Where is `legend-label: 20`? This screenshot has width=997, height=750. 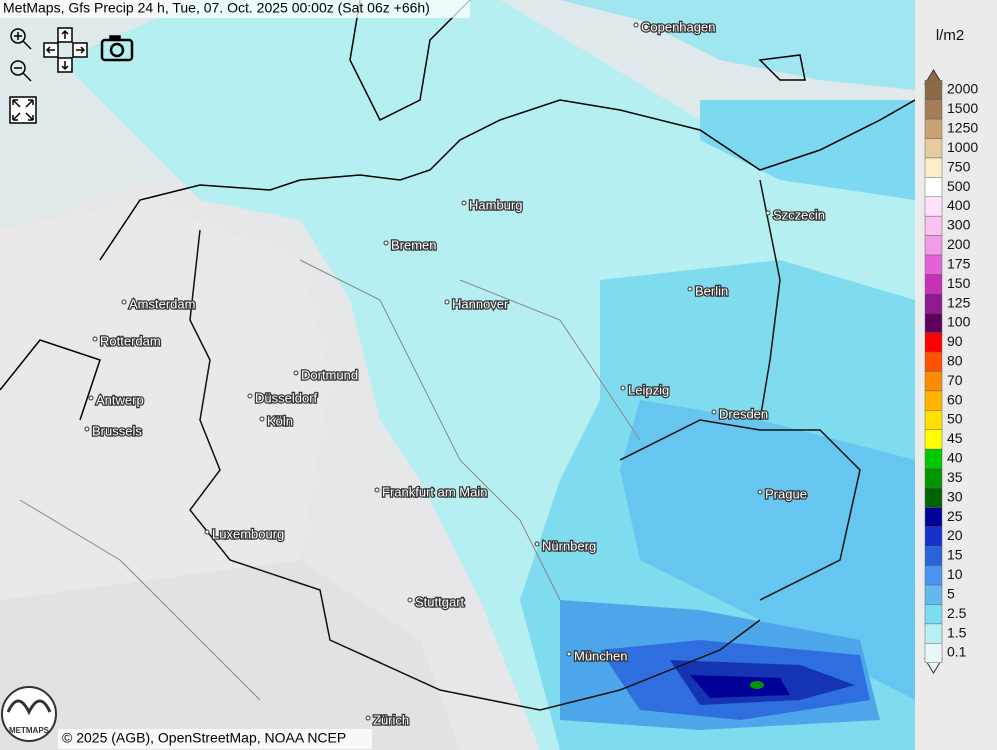
legend-label: 20 is located at coordinates (955, 535).